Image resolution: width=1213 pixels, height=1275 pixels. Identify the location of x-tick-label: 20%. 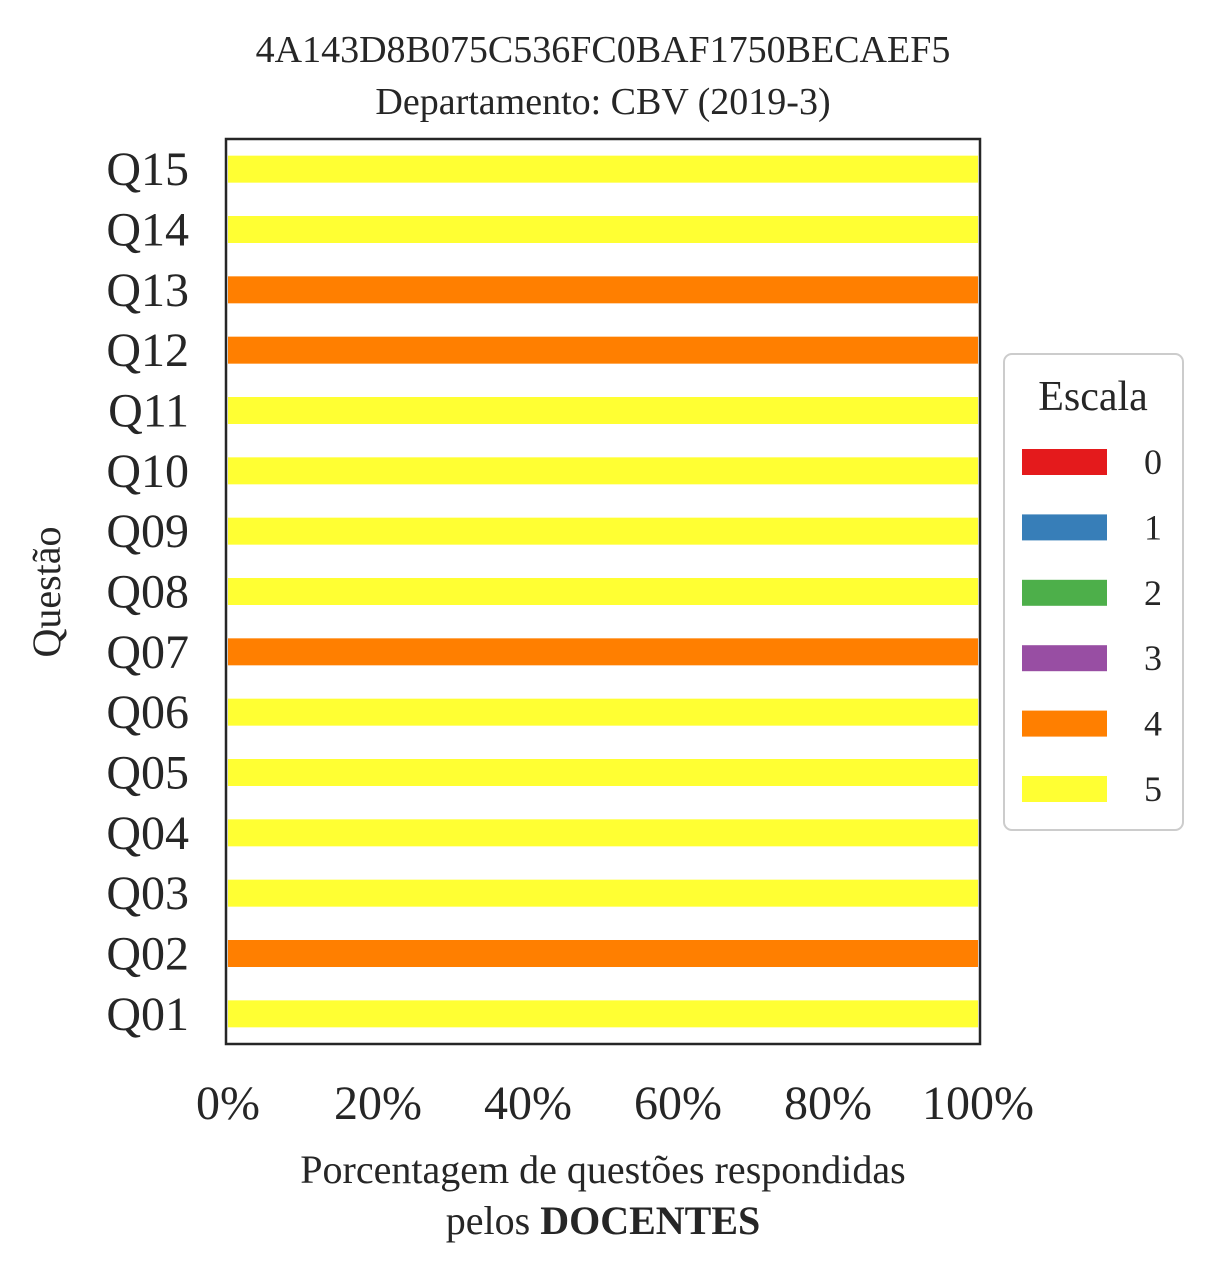
(378, 1103).